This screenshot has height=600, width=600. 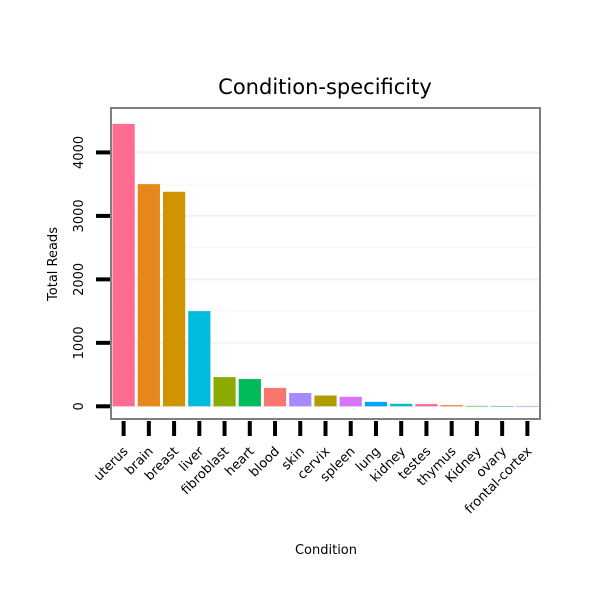 What do you see at coordinates (249, 393) in the screenshot?
I see `bar-heart` at bounding box center [249, 393].